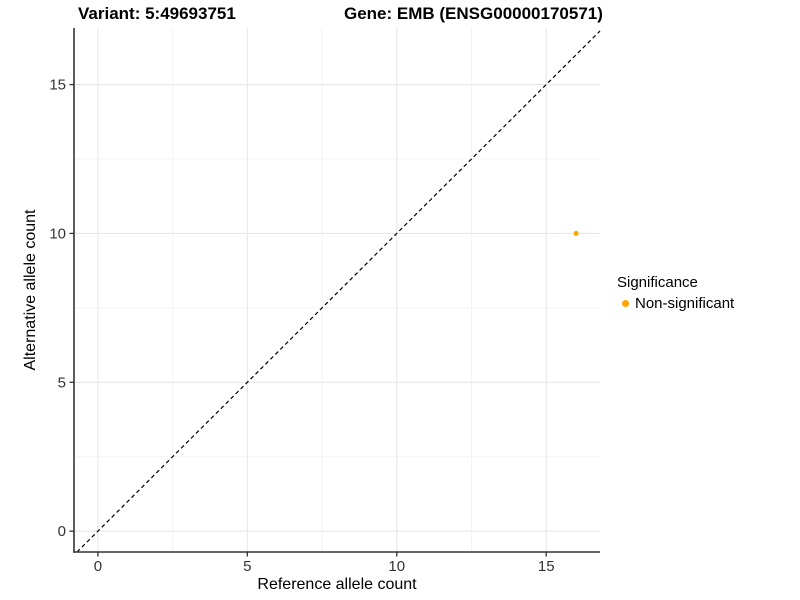 Image resolution: width=800 pixels, height=600 pixels. Describe the element at coordinates (546, 566) in the screenshot. I see `x-tick-label: 15` at that location.